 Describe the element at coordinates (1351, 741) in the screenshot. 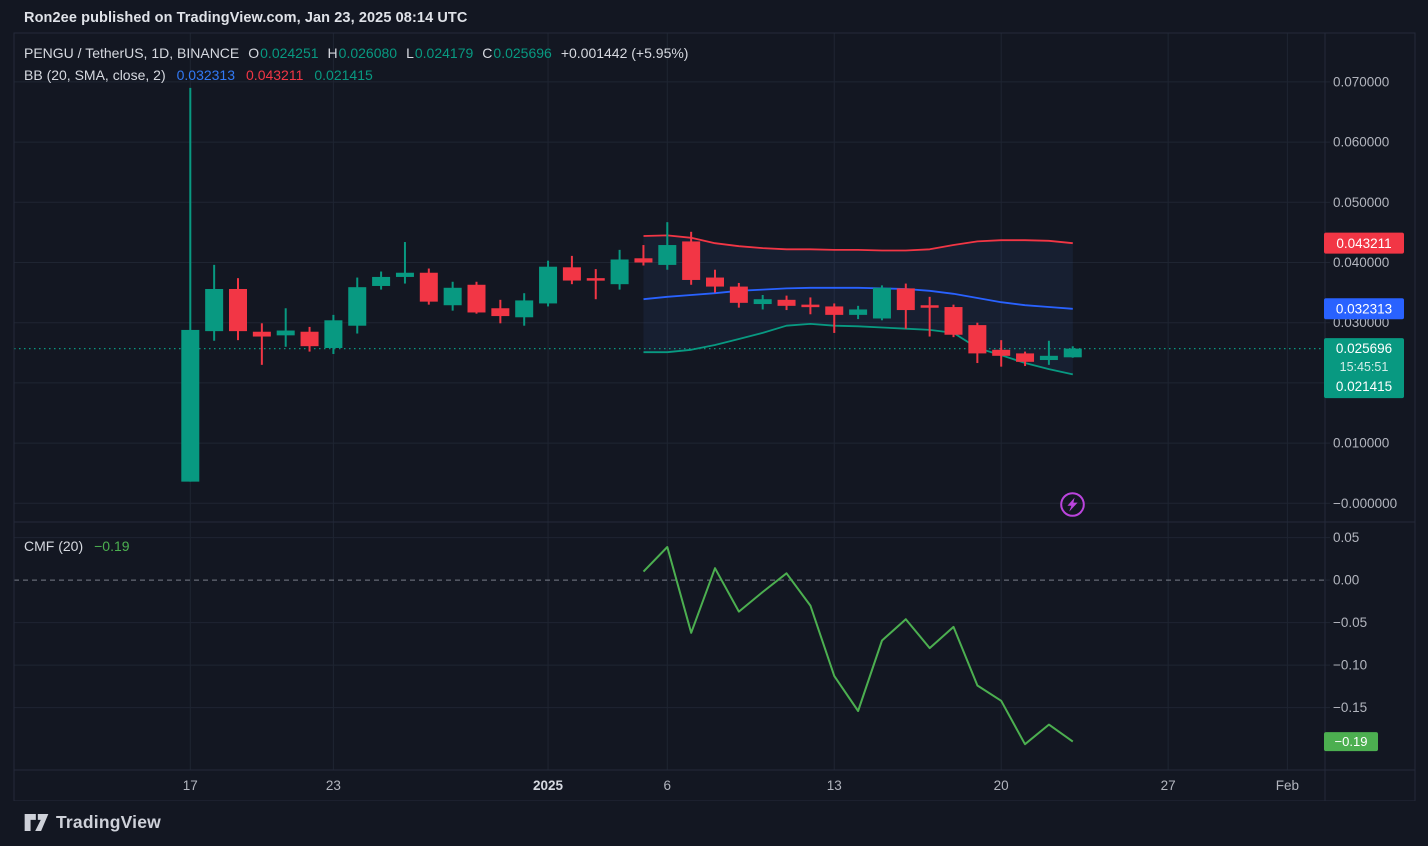

I see `svg-text: −0.19` at that location.